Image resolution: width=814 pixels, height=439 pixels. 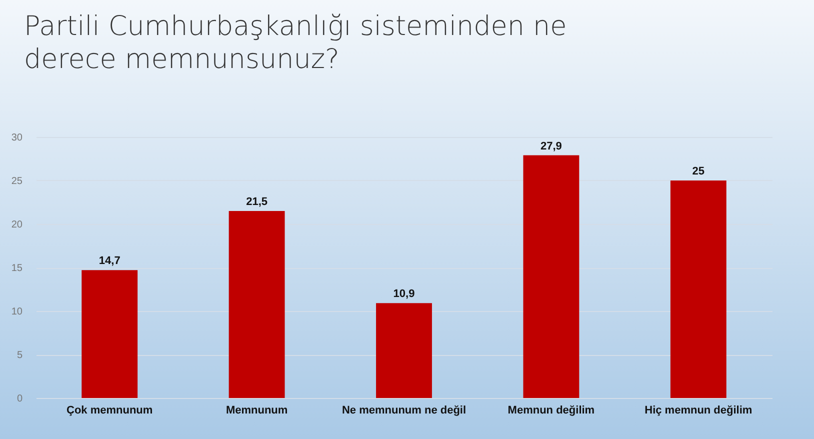 What do you see at coordinates (109, 410) in the screenshot?
I see `x-tick-label: Çok memnunum` at bounding box center [109, 410].